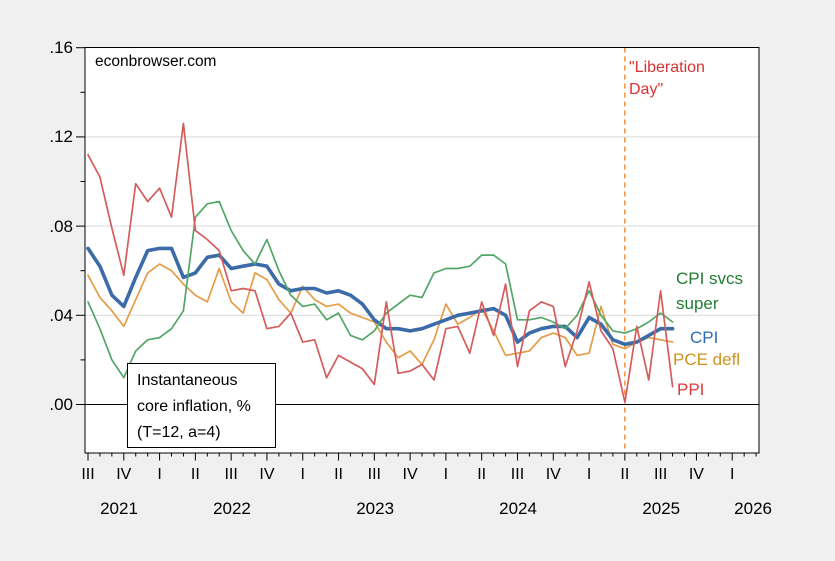  What do you see at coordinates (518, 508) in the screenshot?
I see `x-year-label: 2024` at bounding box center [518, 508].